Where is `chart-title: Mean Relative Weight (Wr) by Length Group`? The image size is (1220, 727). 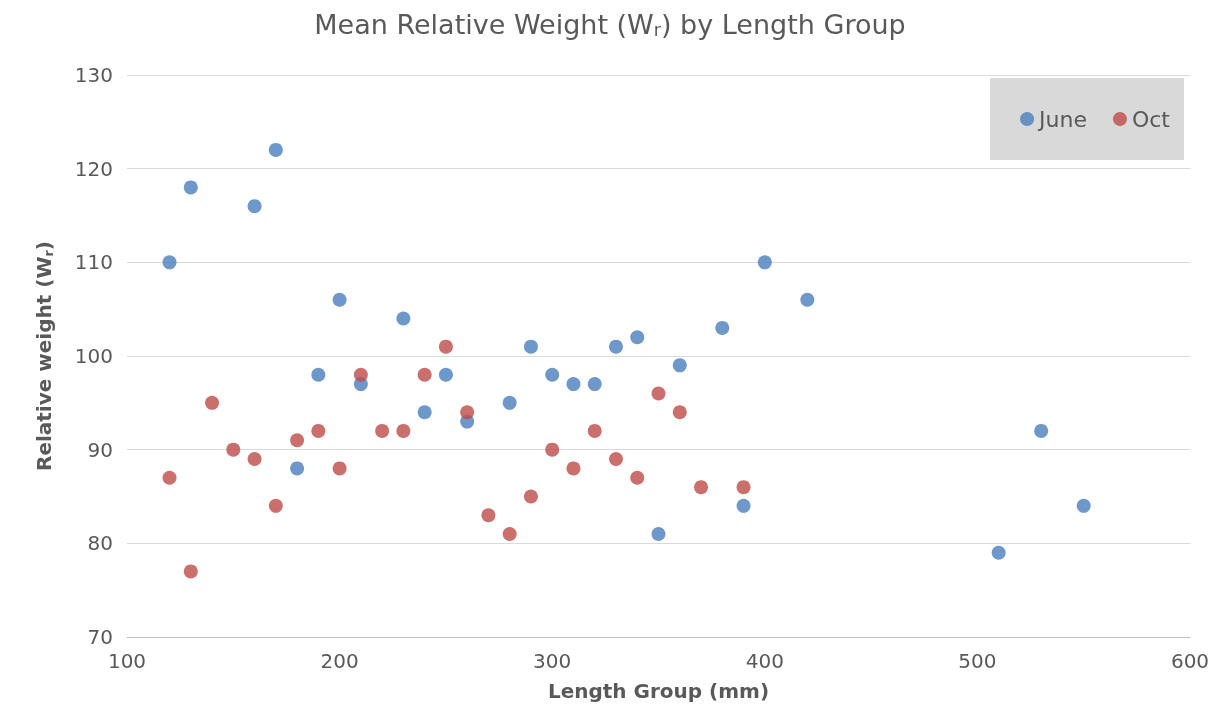
chart-title: Mean Relative Weight (Wr) by Length Group is located at coordinates (610, 24).